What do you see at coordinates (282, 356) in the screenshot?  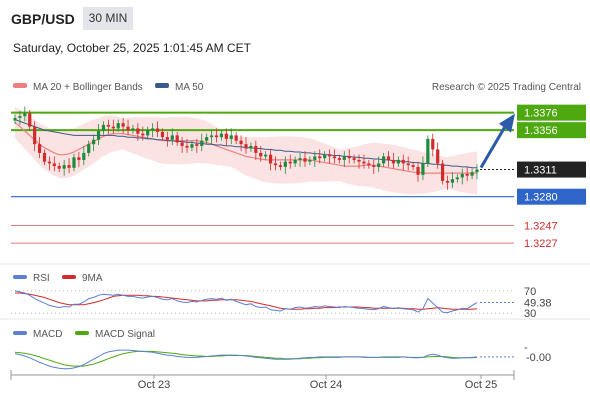 I see `macd-panel: --0.00` at bounding box center [282, 356].